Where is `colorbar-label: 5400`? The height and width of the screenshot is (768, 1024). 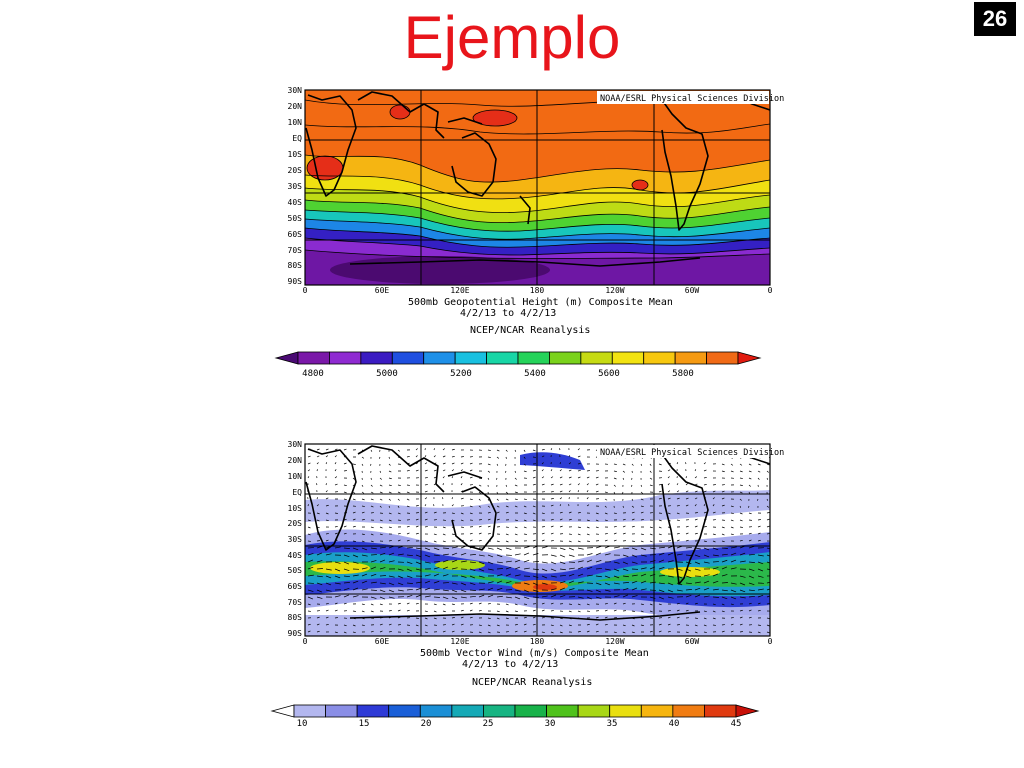 colorbar-label: 5400 is located at coordinates (535, 374).